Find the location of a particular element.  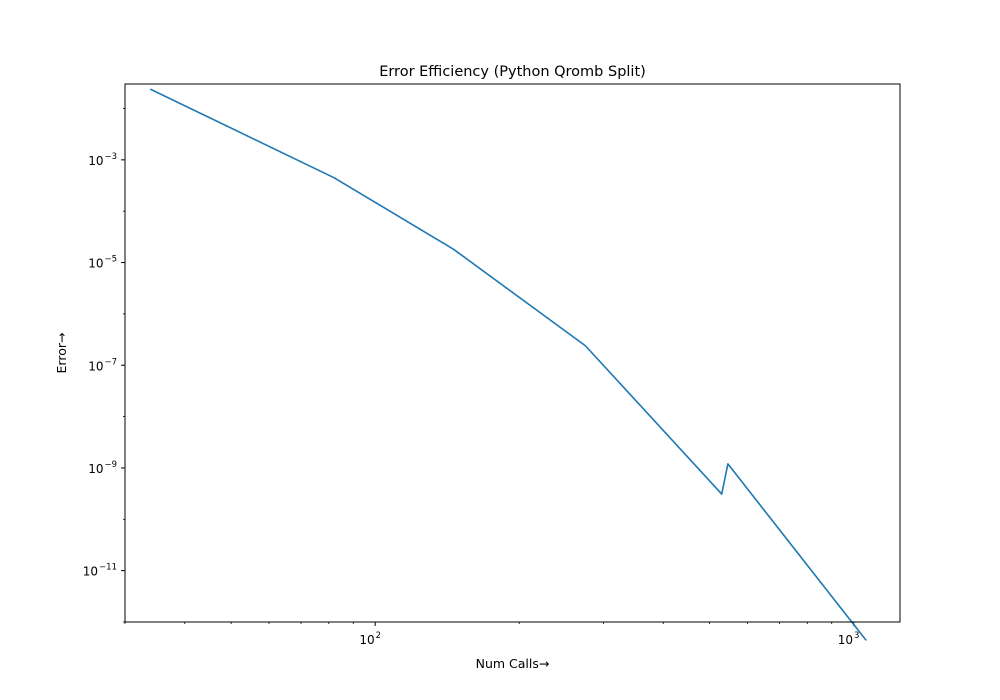

chart-title: Error Efficiency (Python Qromb Split) is located at coordinates (512, 72).